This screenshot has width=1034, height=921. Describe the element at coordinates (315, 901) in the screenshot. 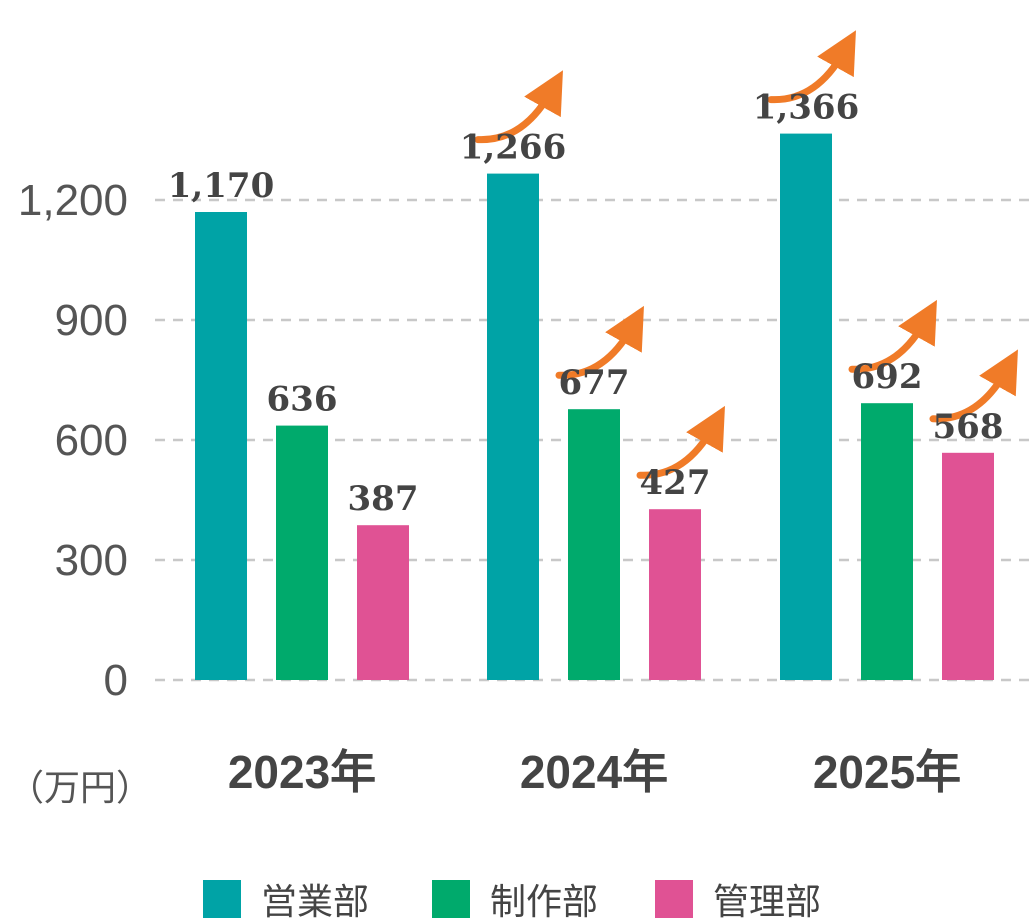

I see `legend-label: 営業部` at that location.